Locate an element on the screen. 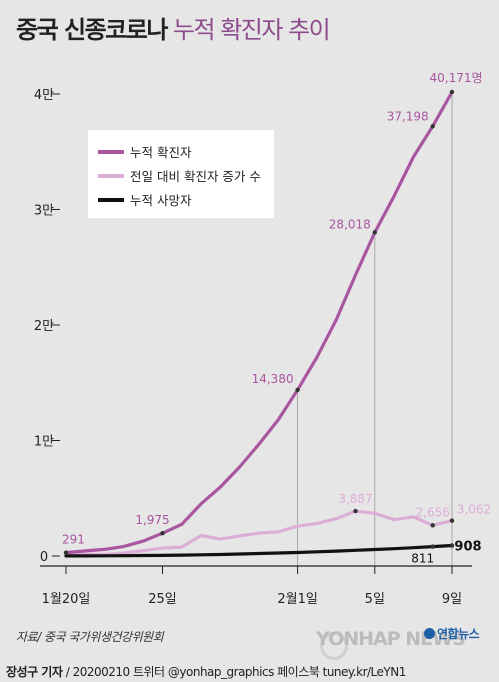 Image resolution: width=499 pixels, height=682 pixels. chart-title: 중국 신종코로나 누적 확진자 추이 is located at coordinates (251, 27).